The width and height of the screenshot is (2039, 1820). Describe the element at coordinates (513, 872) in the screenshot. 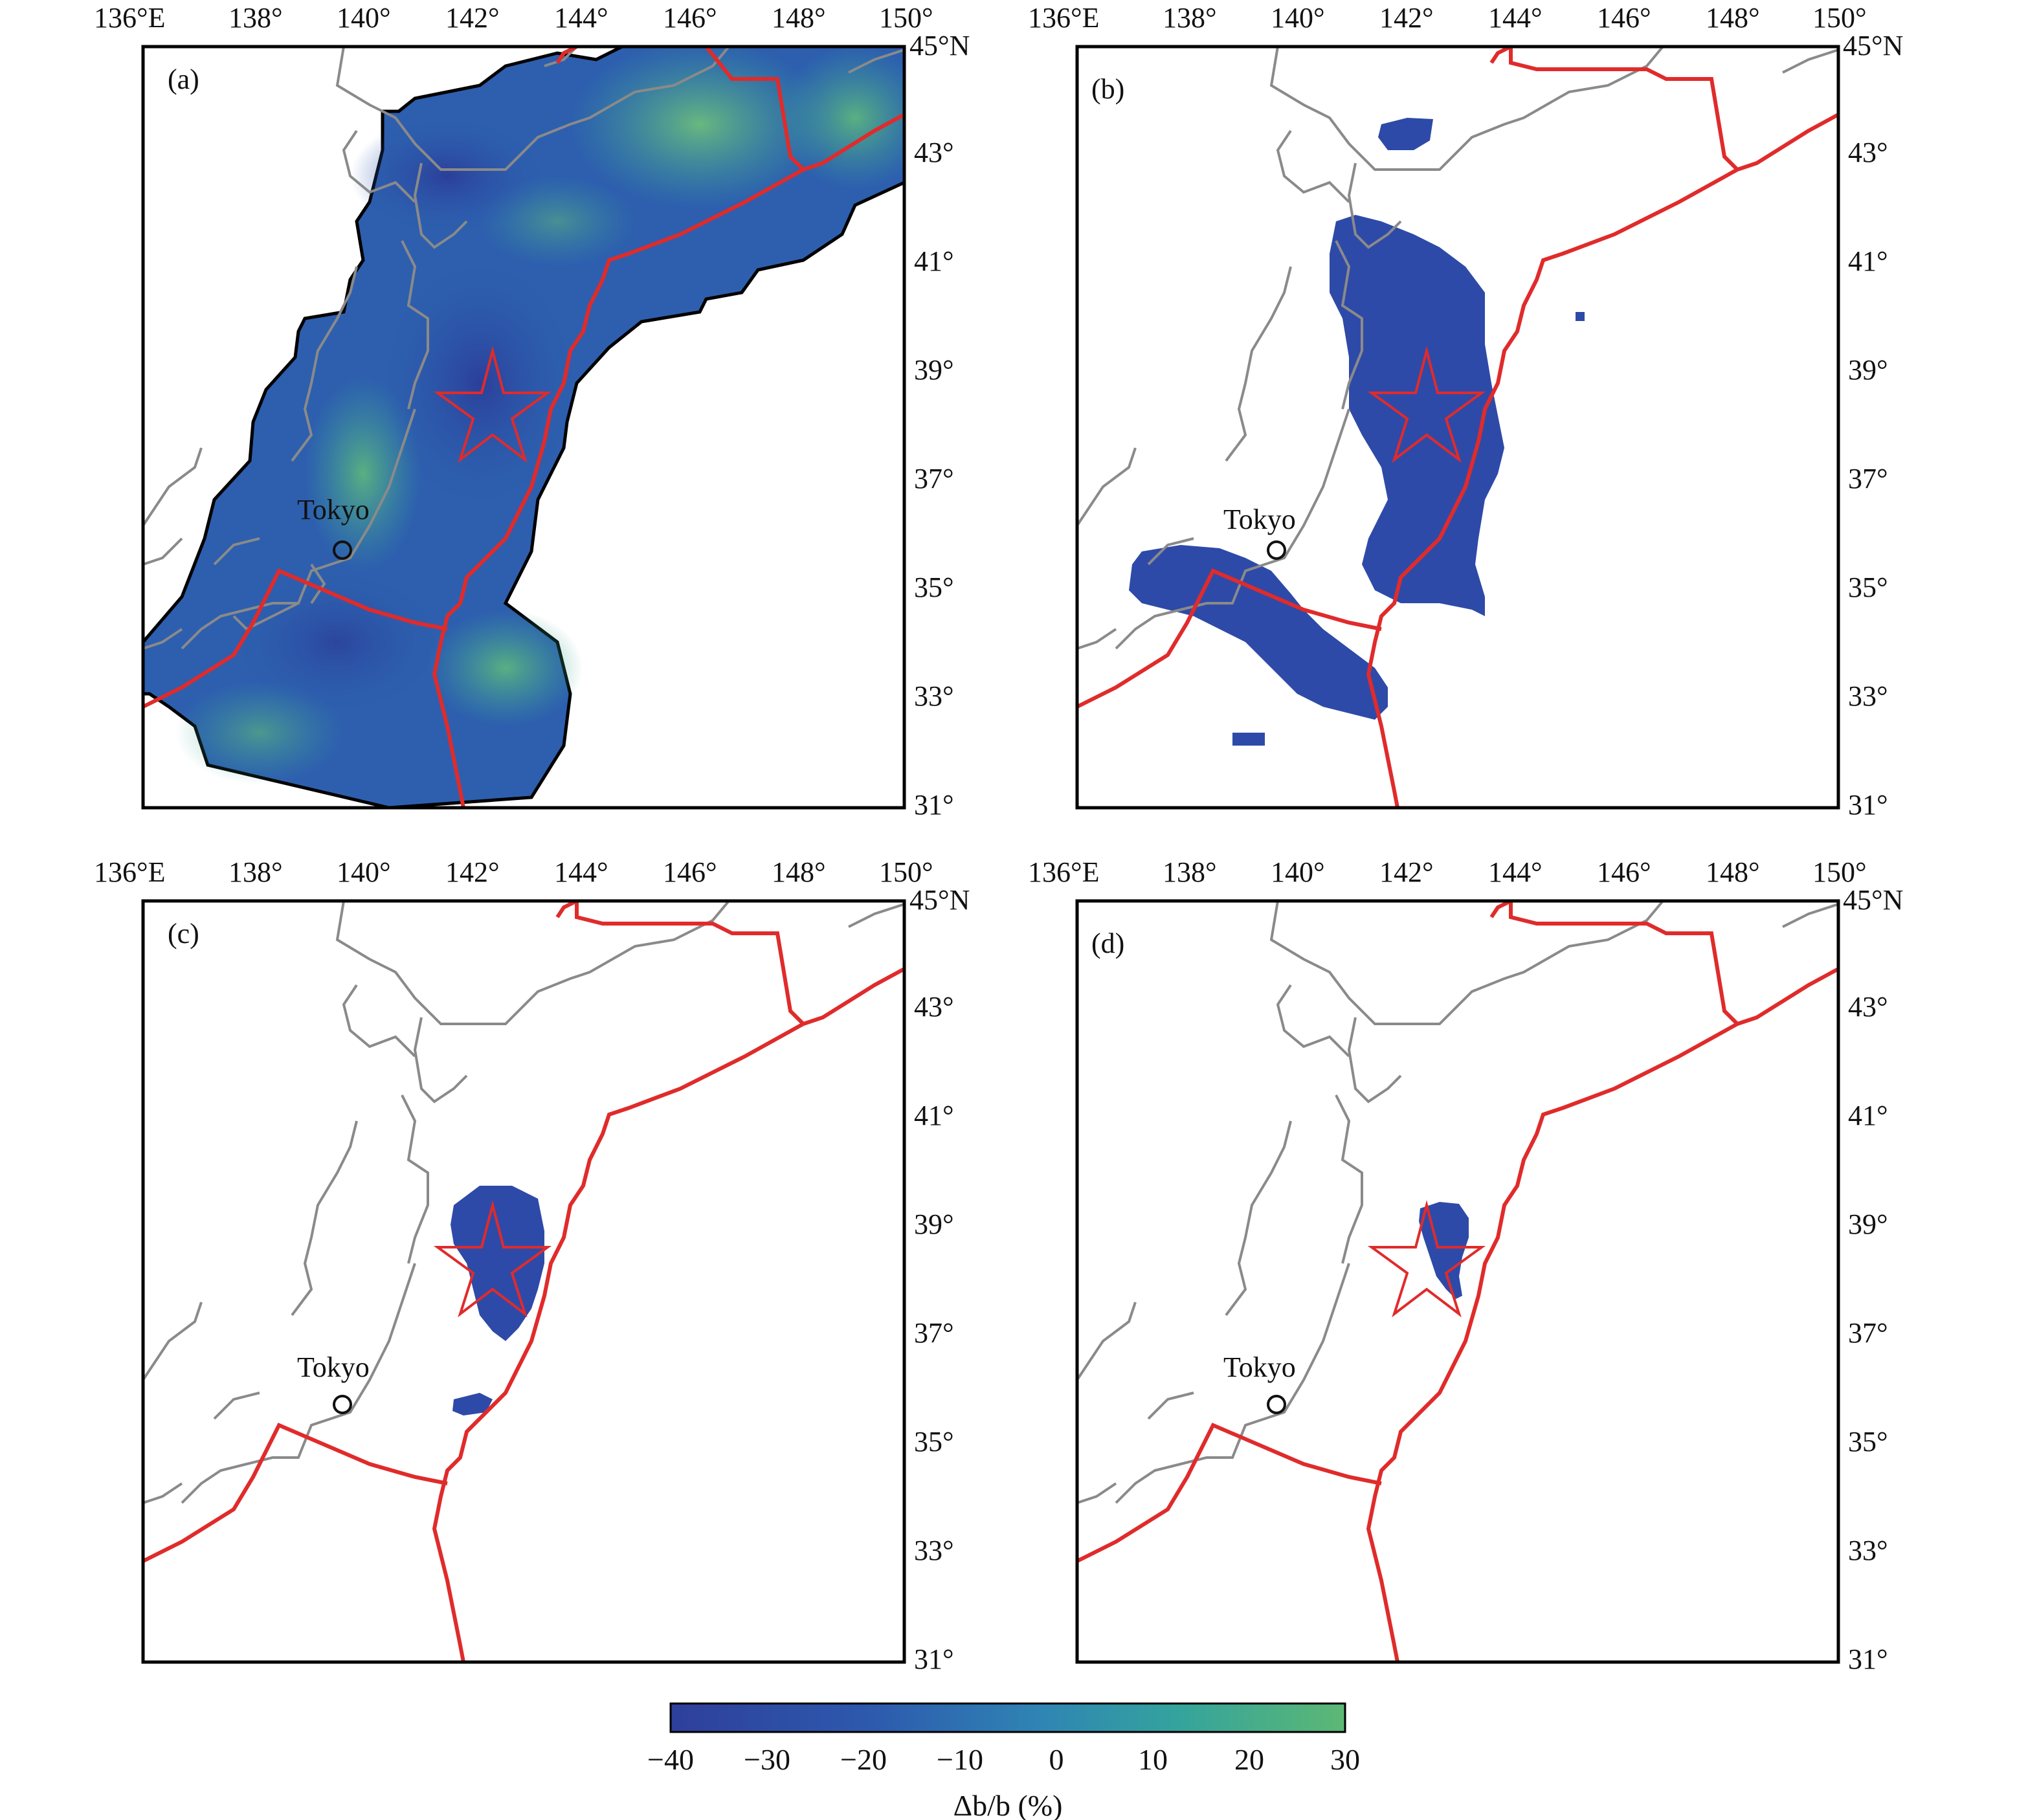

I see `longitude-ticks-panel-c: 136°E 138° 140° 142° 144° 146° 148° 150°` at that location.